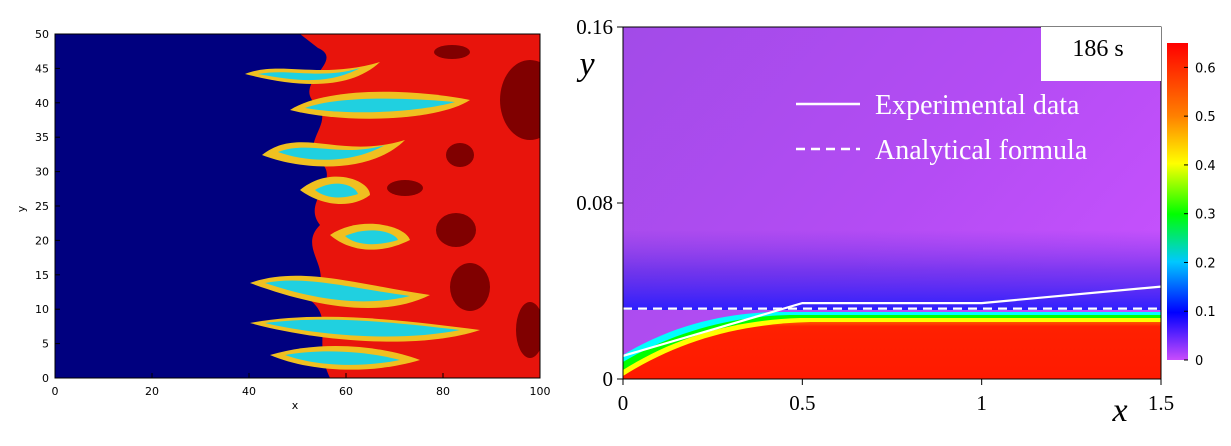 The height and width of the screenshot is (446, 1231). What do you see at coordinates (981, 403) in the screenshot?
I see `right-x-tick-label: 1` at bounding box center [981, 403].